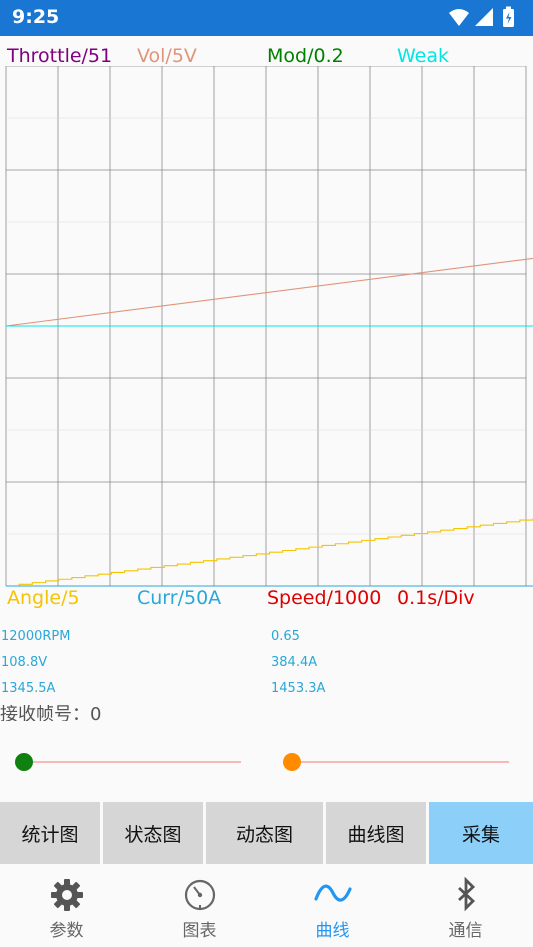 Image resolution: width=533 pixels, height=947 pixels. What do you see at coordinates (292, 762) in the screenshot?
I see `slider-right-knob` at bounding box center [292, 762].